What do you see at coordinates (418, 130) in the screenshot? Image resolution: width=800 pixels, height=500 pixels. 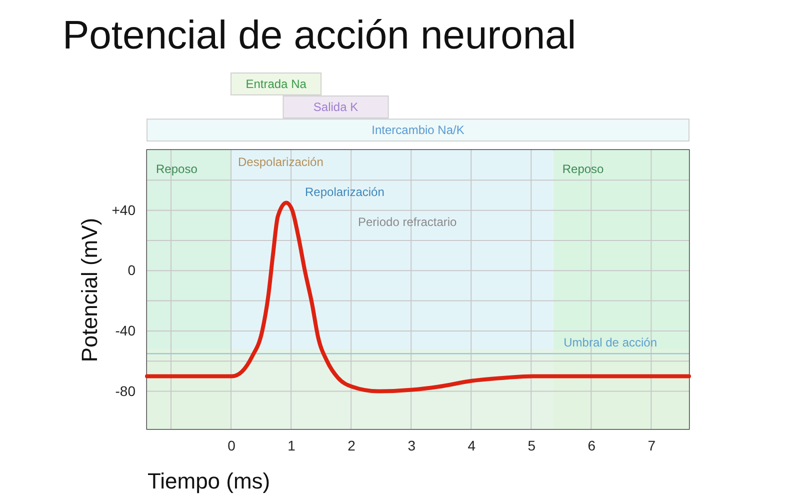 I see `y-tick-label: Intercambio Na/K` at bounding box center [418, 130].